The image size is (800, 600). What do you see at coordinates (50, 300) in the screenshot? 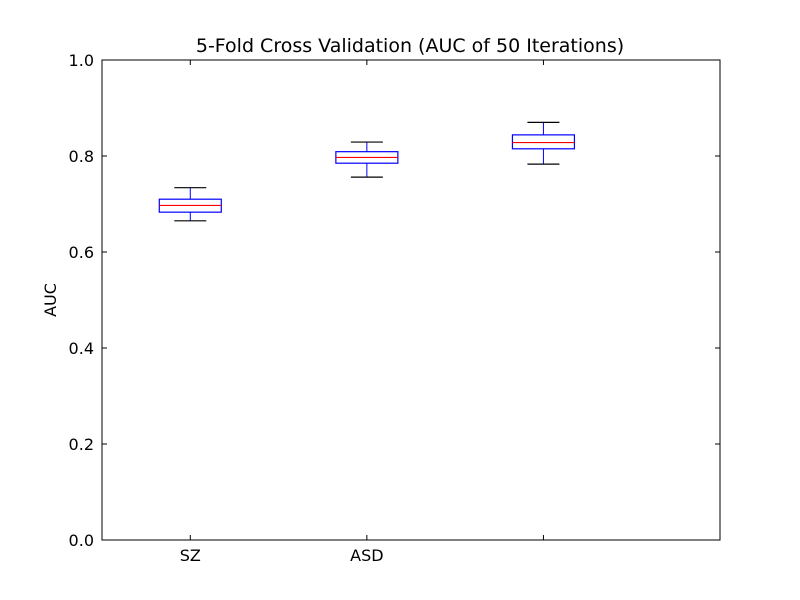
I see `y-axis-label: AUC` at bounding box center [50, 300].